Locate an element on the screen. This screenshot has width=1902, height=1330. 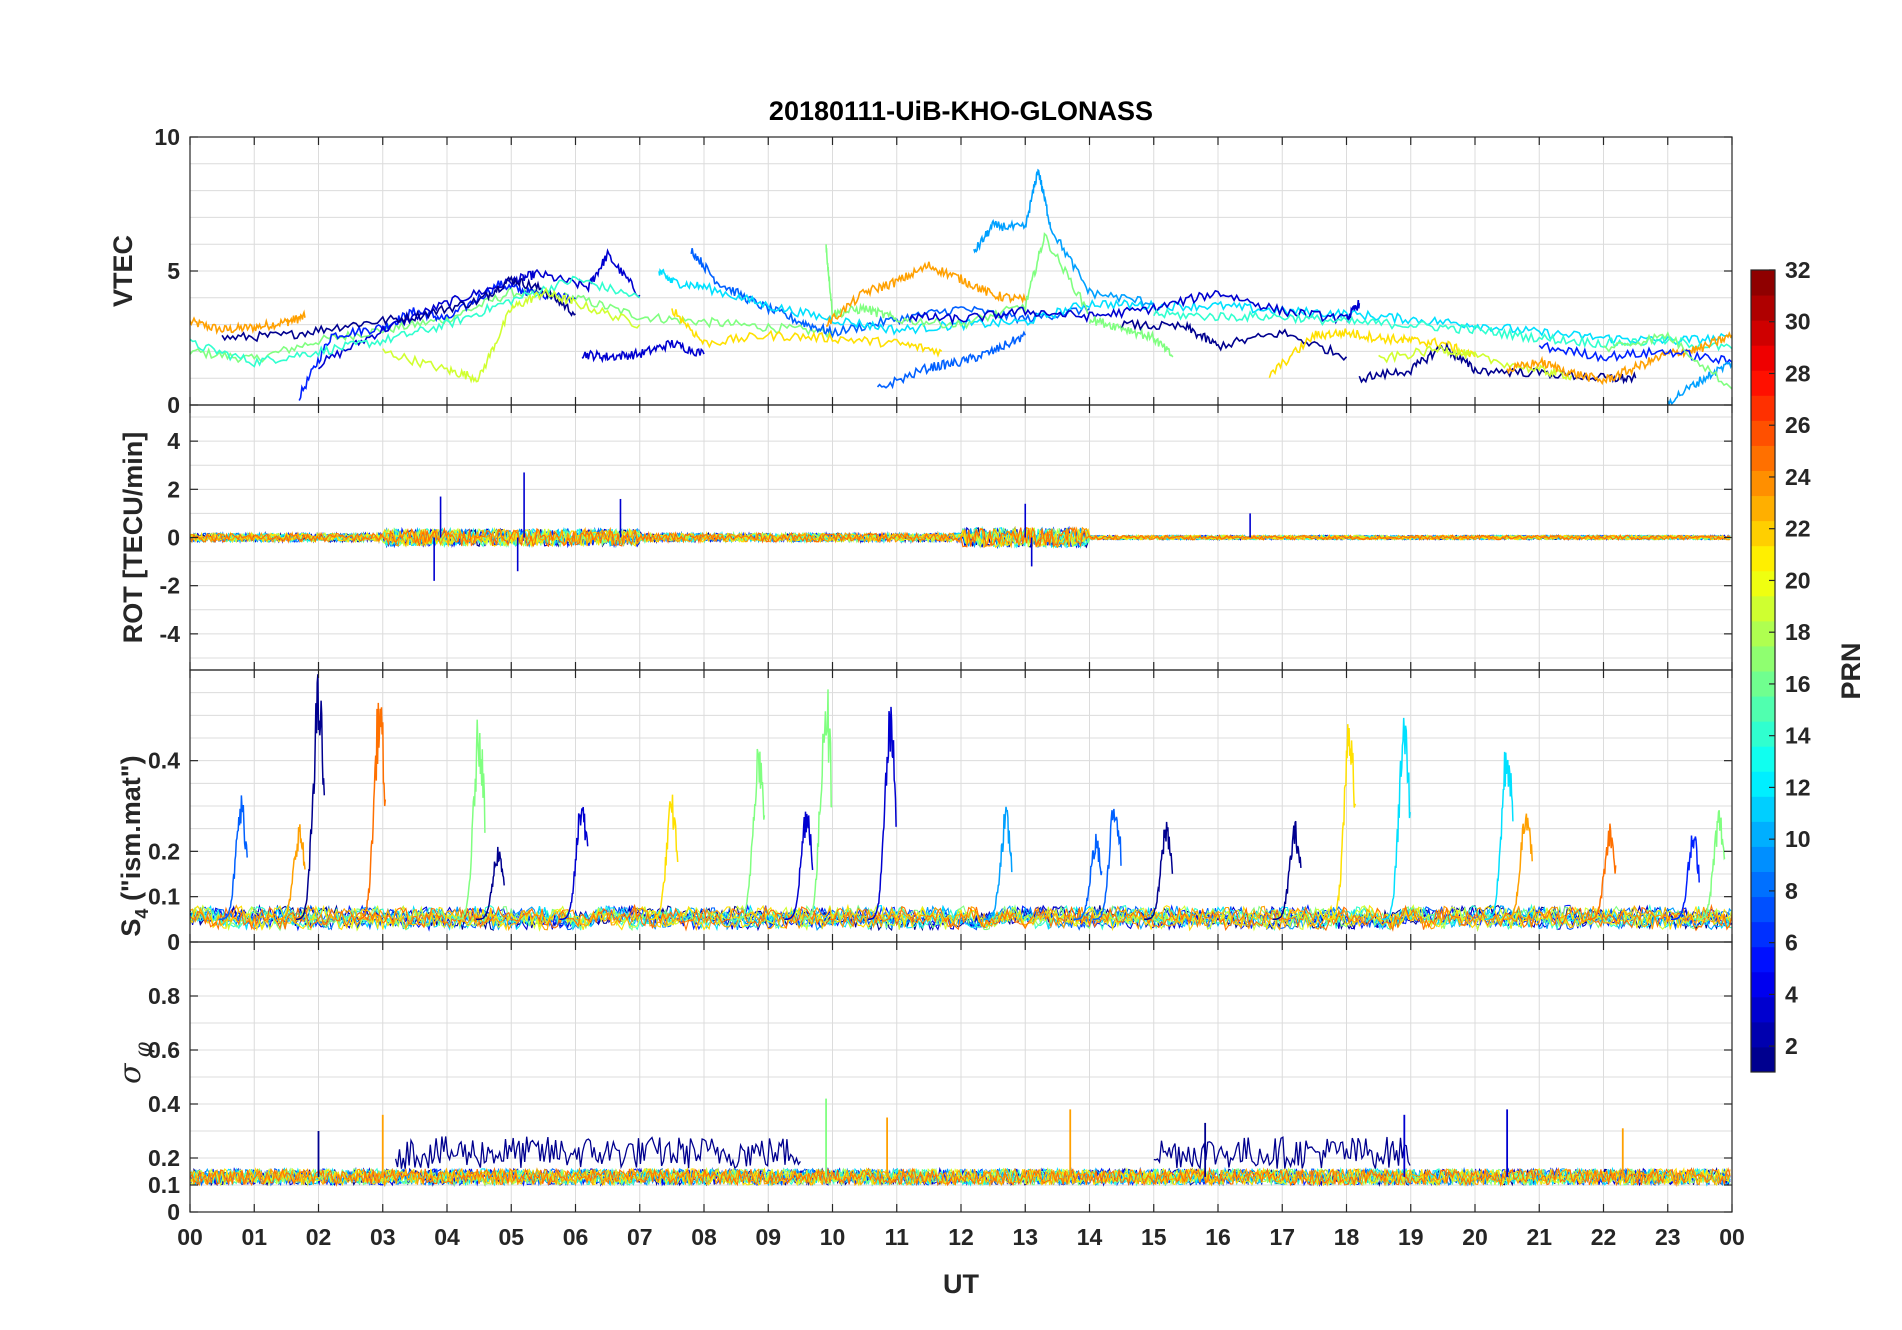
sigma-series is located at coordinates (960, 1143).